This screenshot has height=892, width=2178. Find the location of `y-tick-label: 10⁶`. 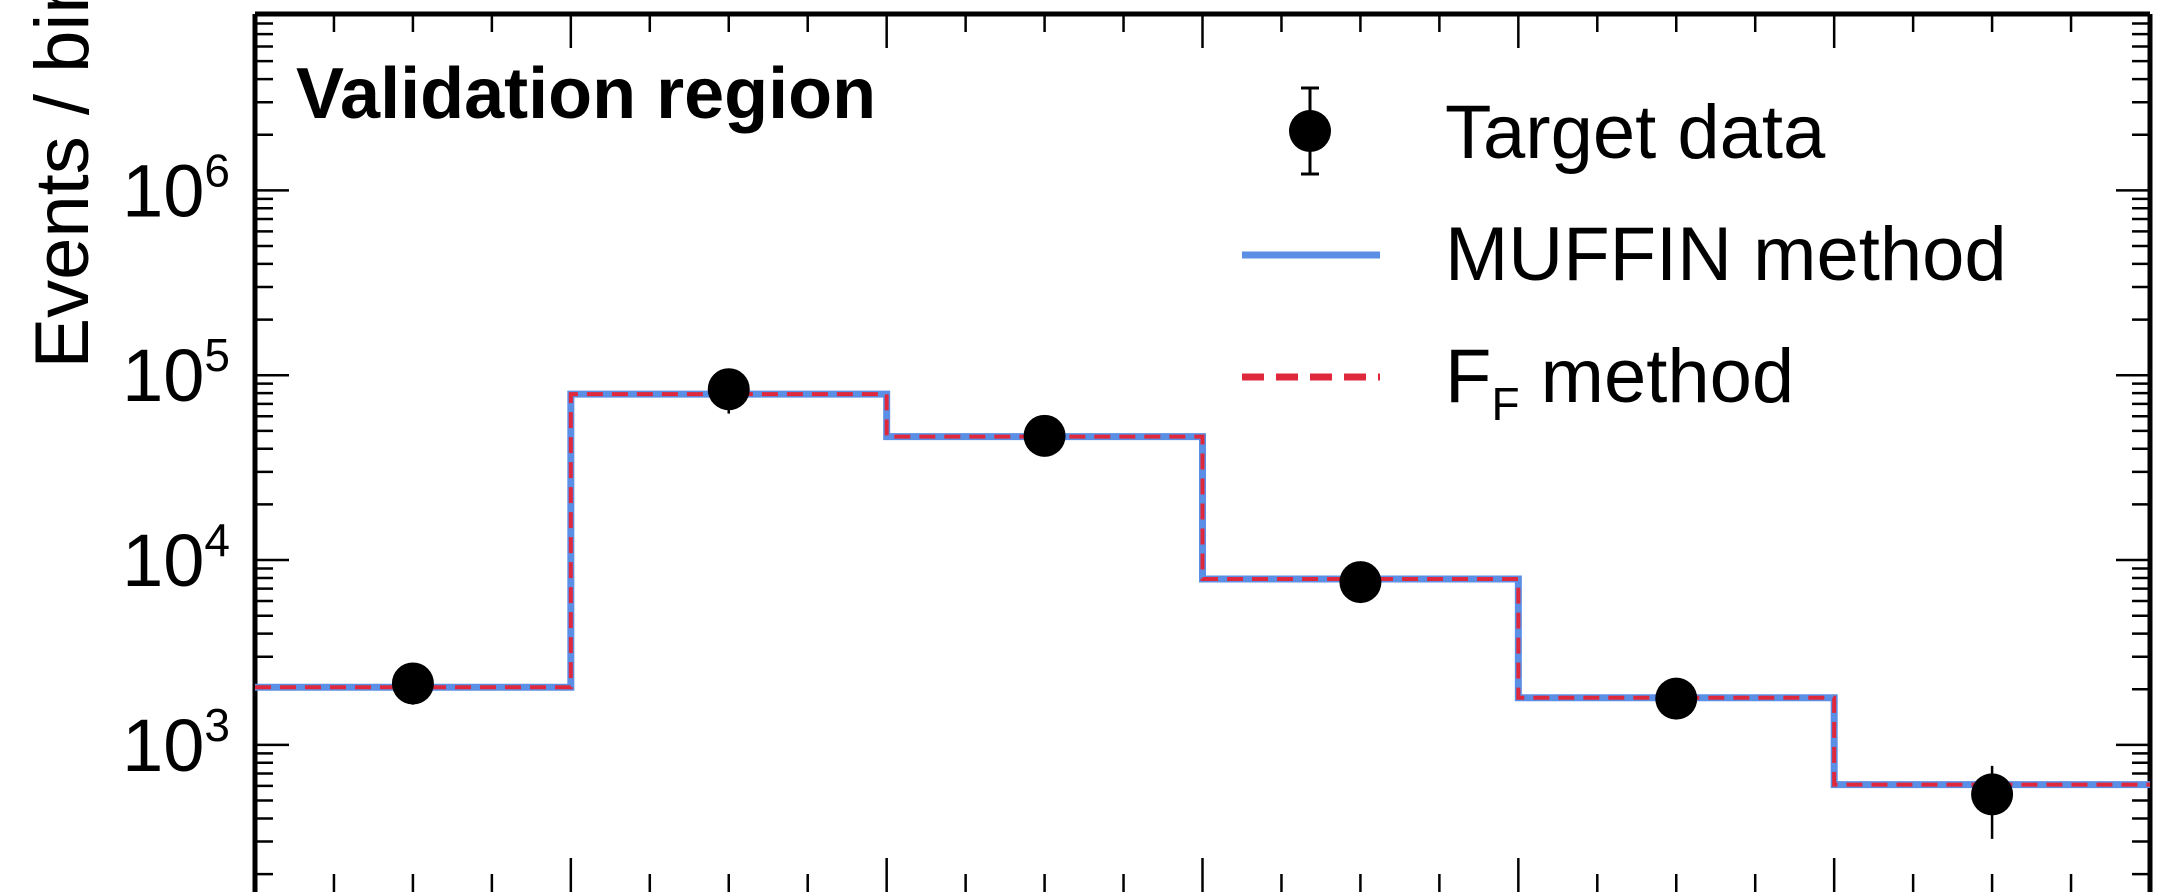

y-tick-label: 10⁶ is located at coordinates (176, 188).